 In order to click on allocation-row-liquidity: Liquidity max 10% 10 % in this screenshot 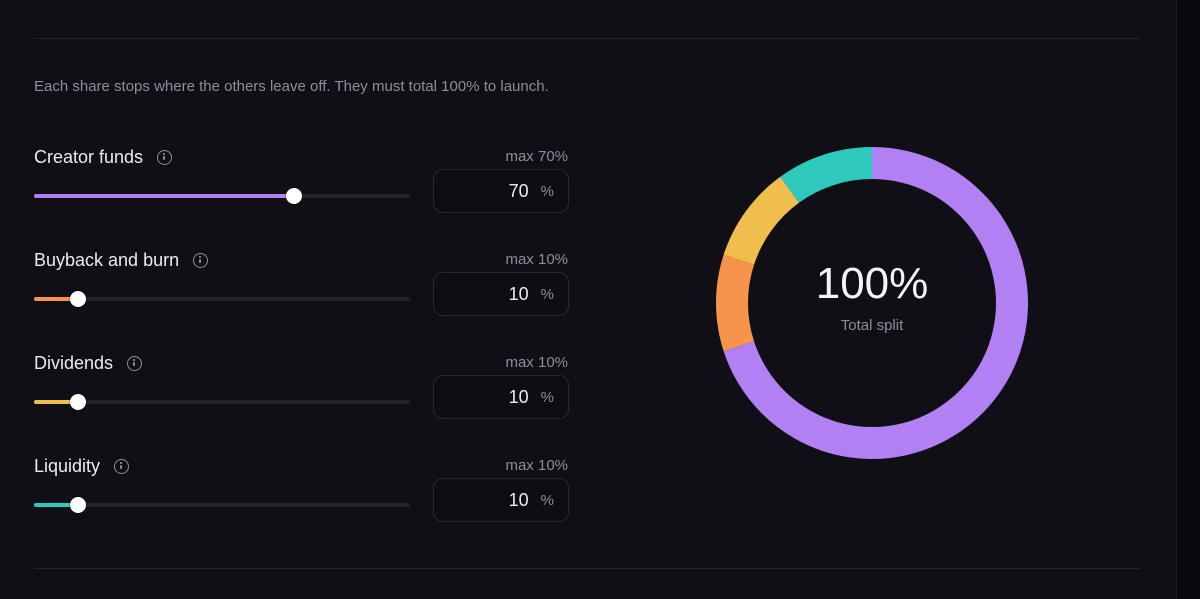, I will do `click(303, 502)`.